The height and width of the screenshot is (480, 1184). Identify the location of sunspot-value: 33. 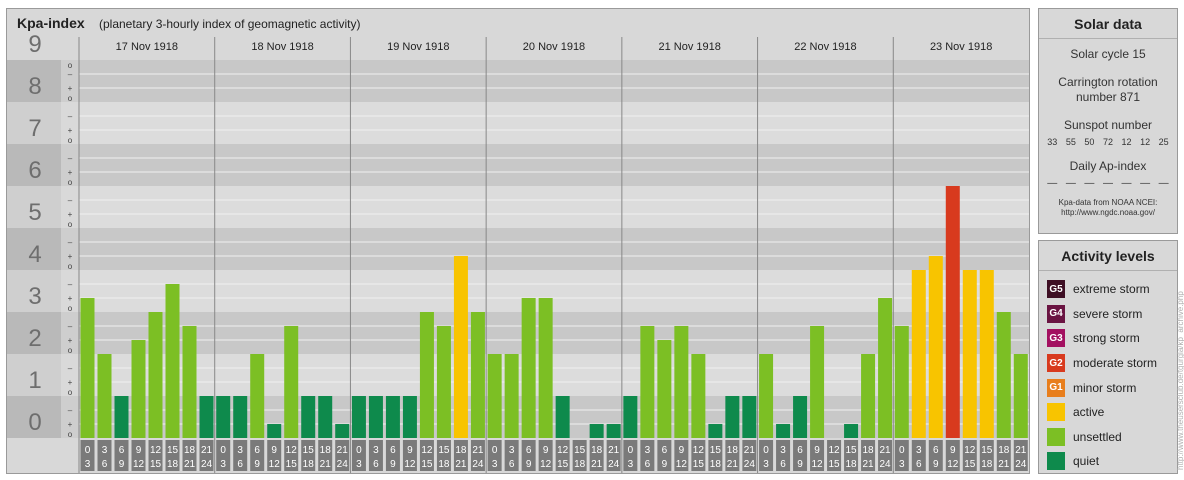
(1052, 142).